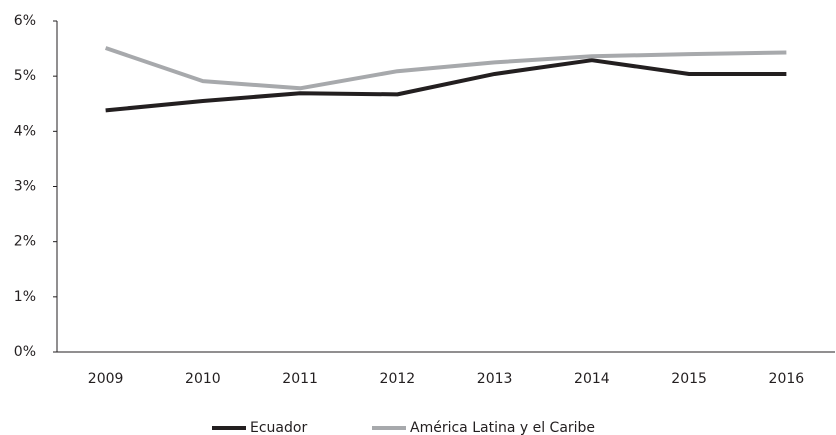 This screenshot has width=836, height=435. I want to click on y-tick-label: 1%, so click(25, 297).